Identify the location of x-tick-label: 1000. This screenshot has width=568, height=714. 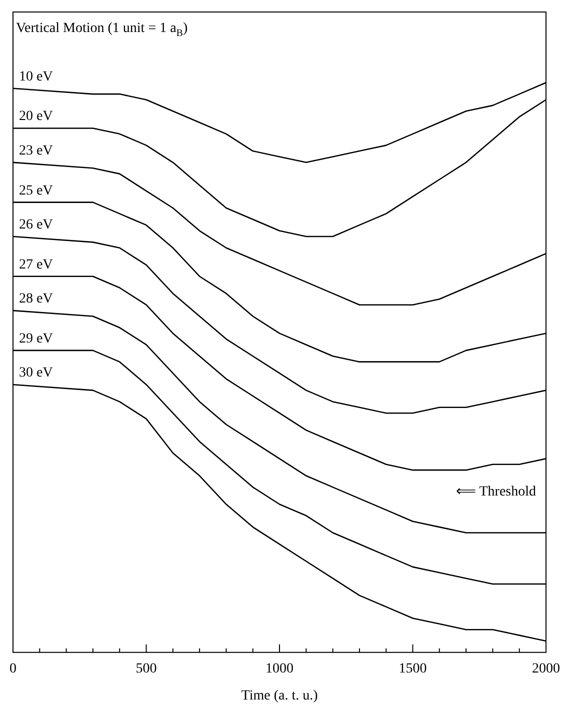
(280, 668).